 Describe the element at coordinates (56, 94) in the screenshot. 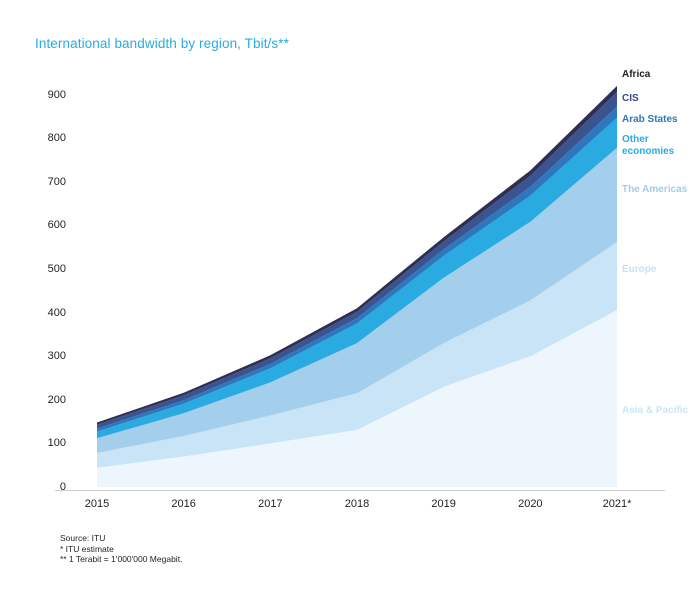

I see `y-tick-900: 900` at that location.